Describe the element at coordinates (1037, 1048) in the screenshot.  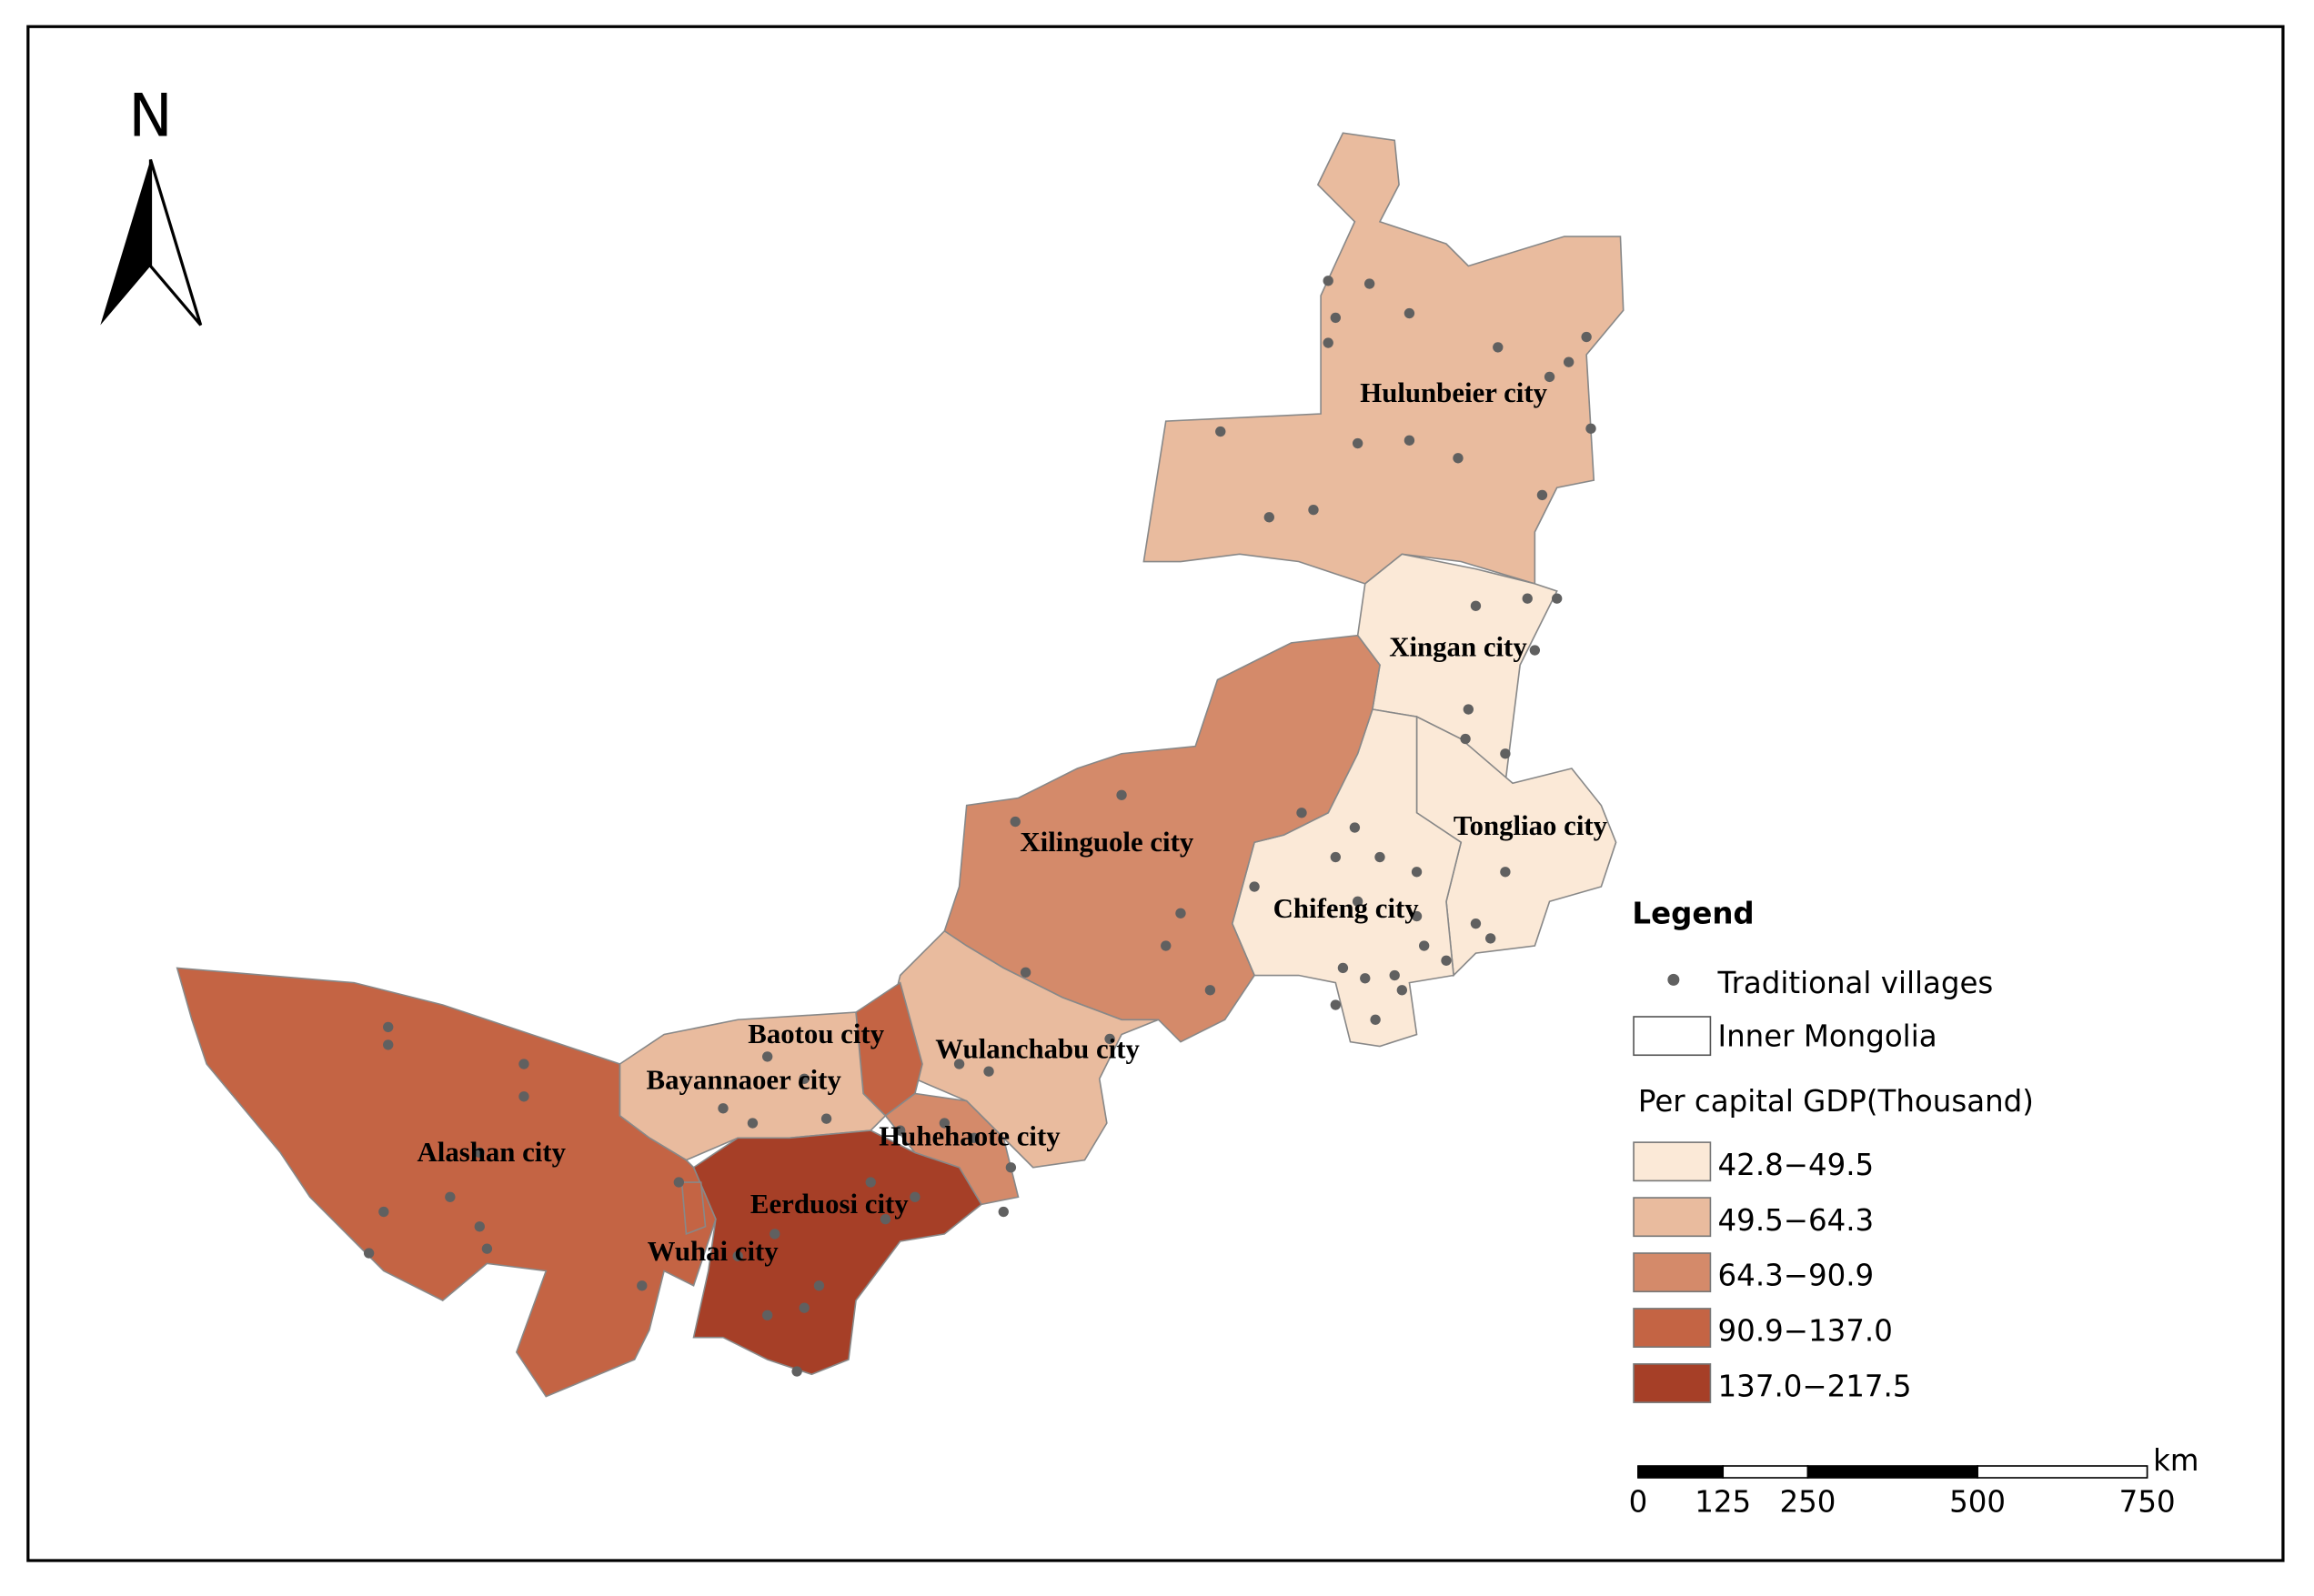
I see `region-label: Wulanchabu city` at that location.